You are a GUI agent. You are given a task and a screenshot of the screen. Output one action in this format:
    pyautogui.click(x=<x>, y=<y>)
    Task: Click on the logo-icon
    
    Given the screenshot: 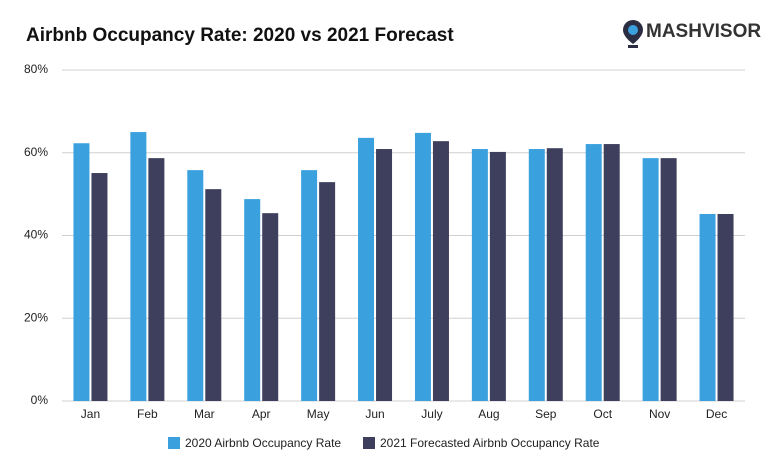 What is the action you would take?
    pyautogui.click(x=633, y=34)
    